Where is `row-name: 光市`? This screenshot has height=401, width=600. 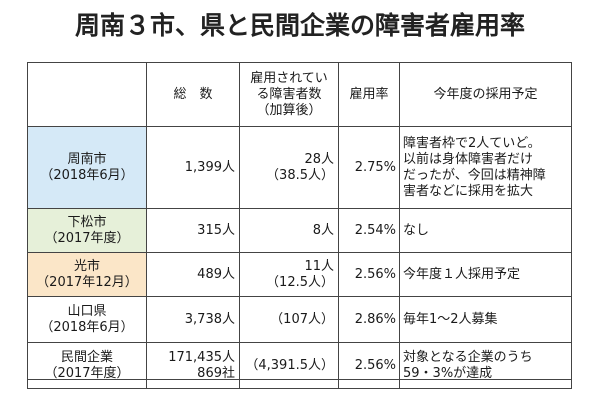
row-name: 光市 is located at coordinates (86, 266).